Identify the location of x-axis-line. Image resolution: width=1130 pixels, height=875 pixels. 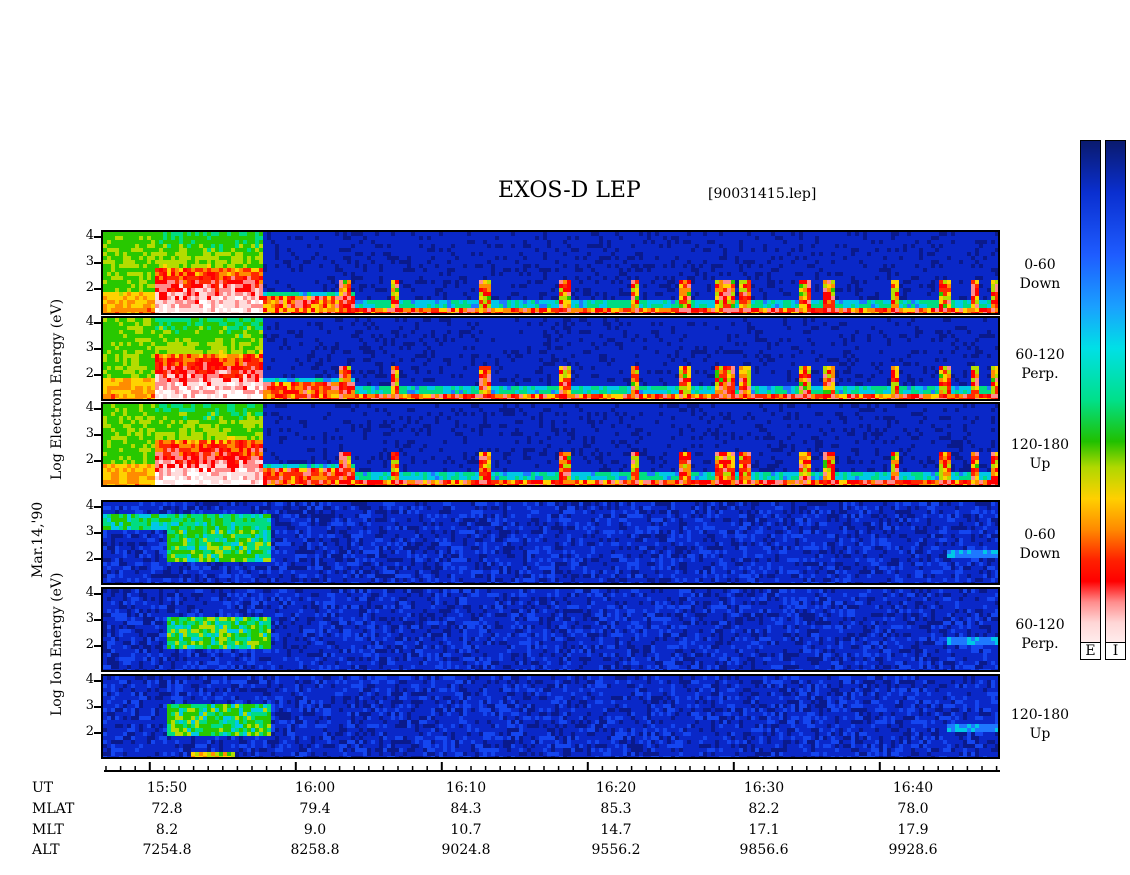
(552, 771).